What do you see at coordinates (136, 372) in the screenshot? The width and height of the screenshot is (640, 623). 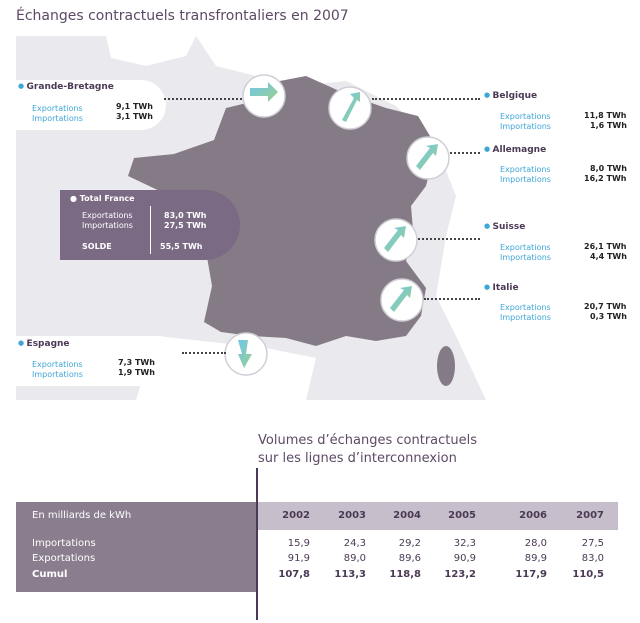 I see `imports-value-espagne: 1,9 TWh` at bounding box center [136, 372].